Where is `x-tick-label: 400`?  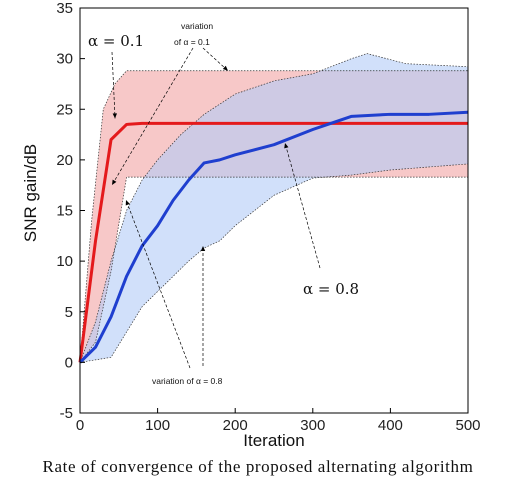 x-tick-label: 400 is located at coordinates (390, 425).